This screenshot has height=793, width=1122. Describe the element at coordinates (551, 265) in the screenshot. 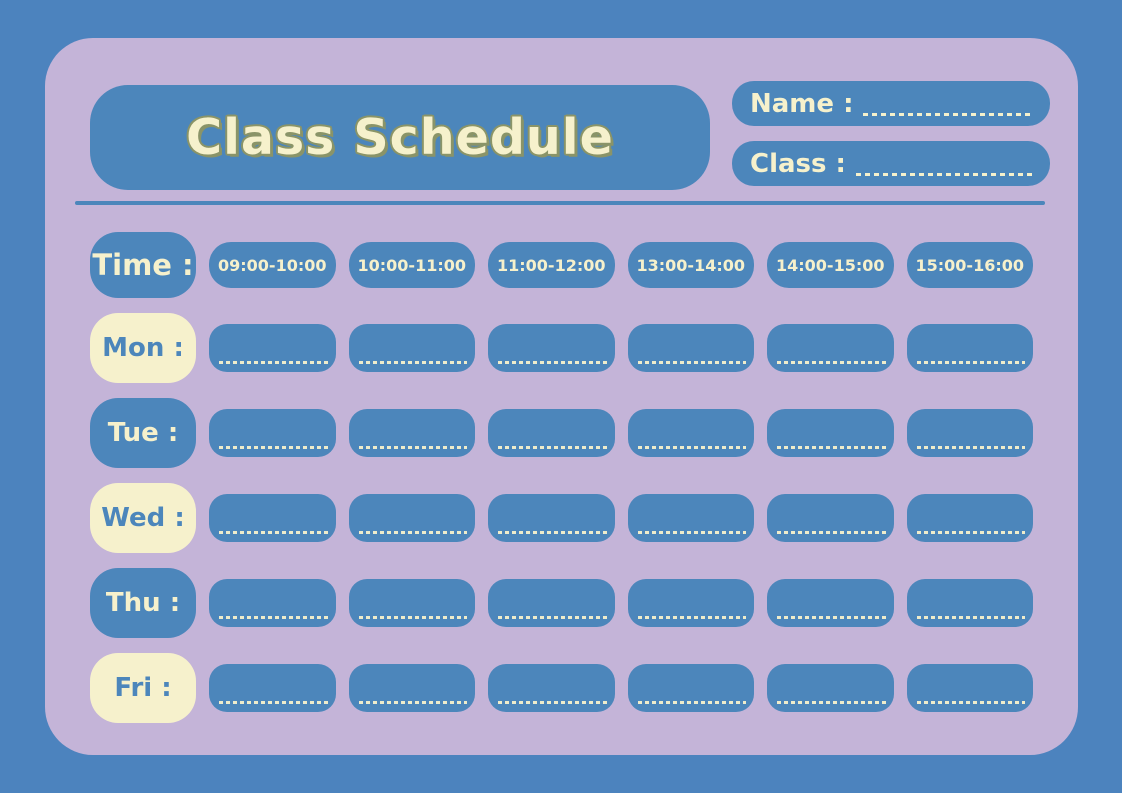

I see `time-slot: 11:00-12:00` at that location.